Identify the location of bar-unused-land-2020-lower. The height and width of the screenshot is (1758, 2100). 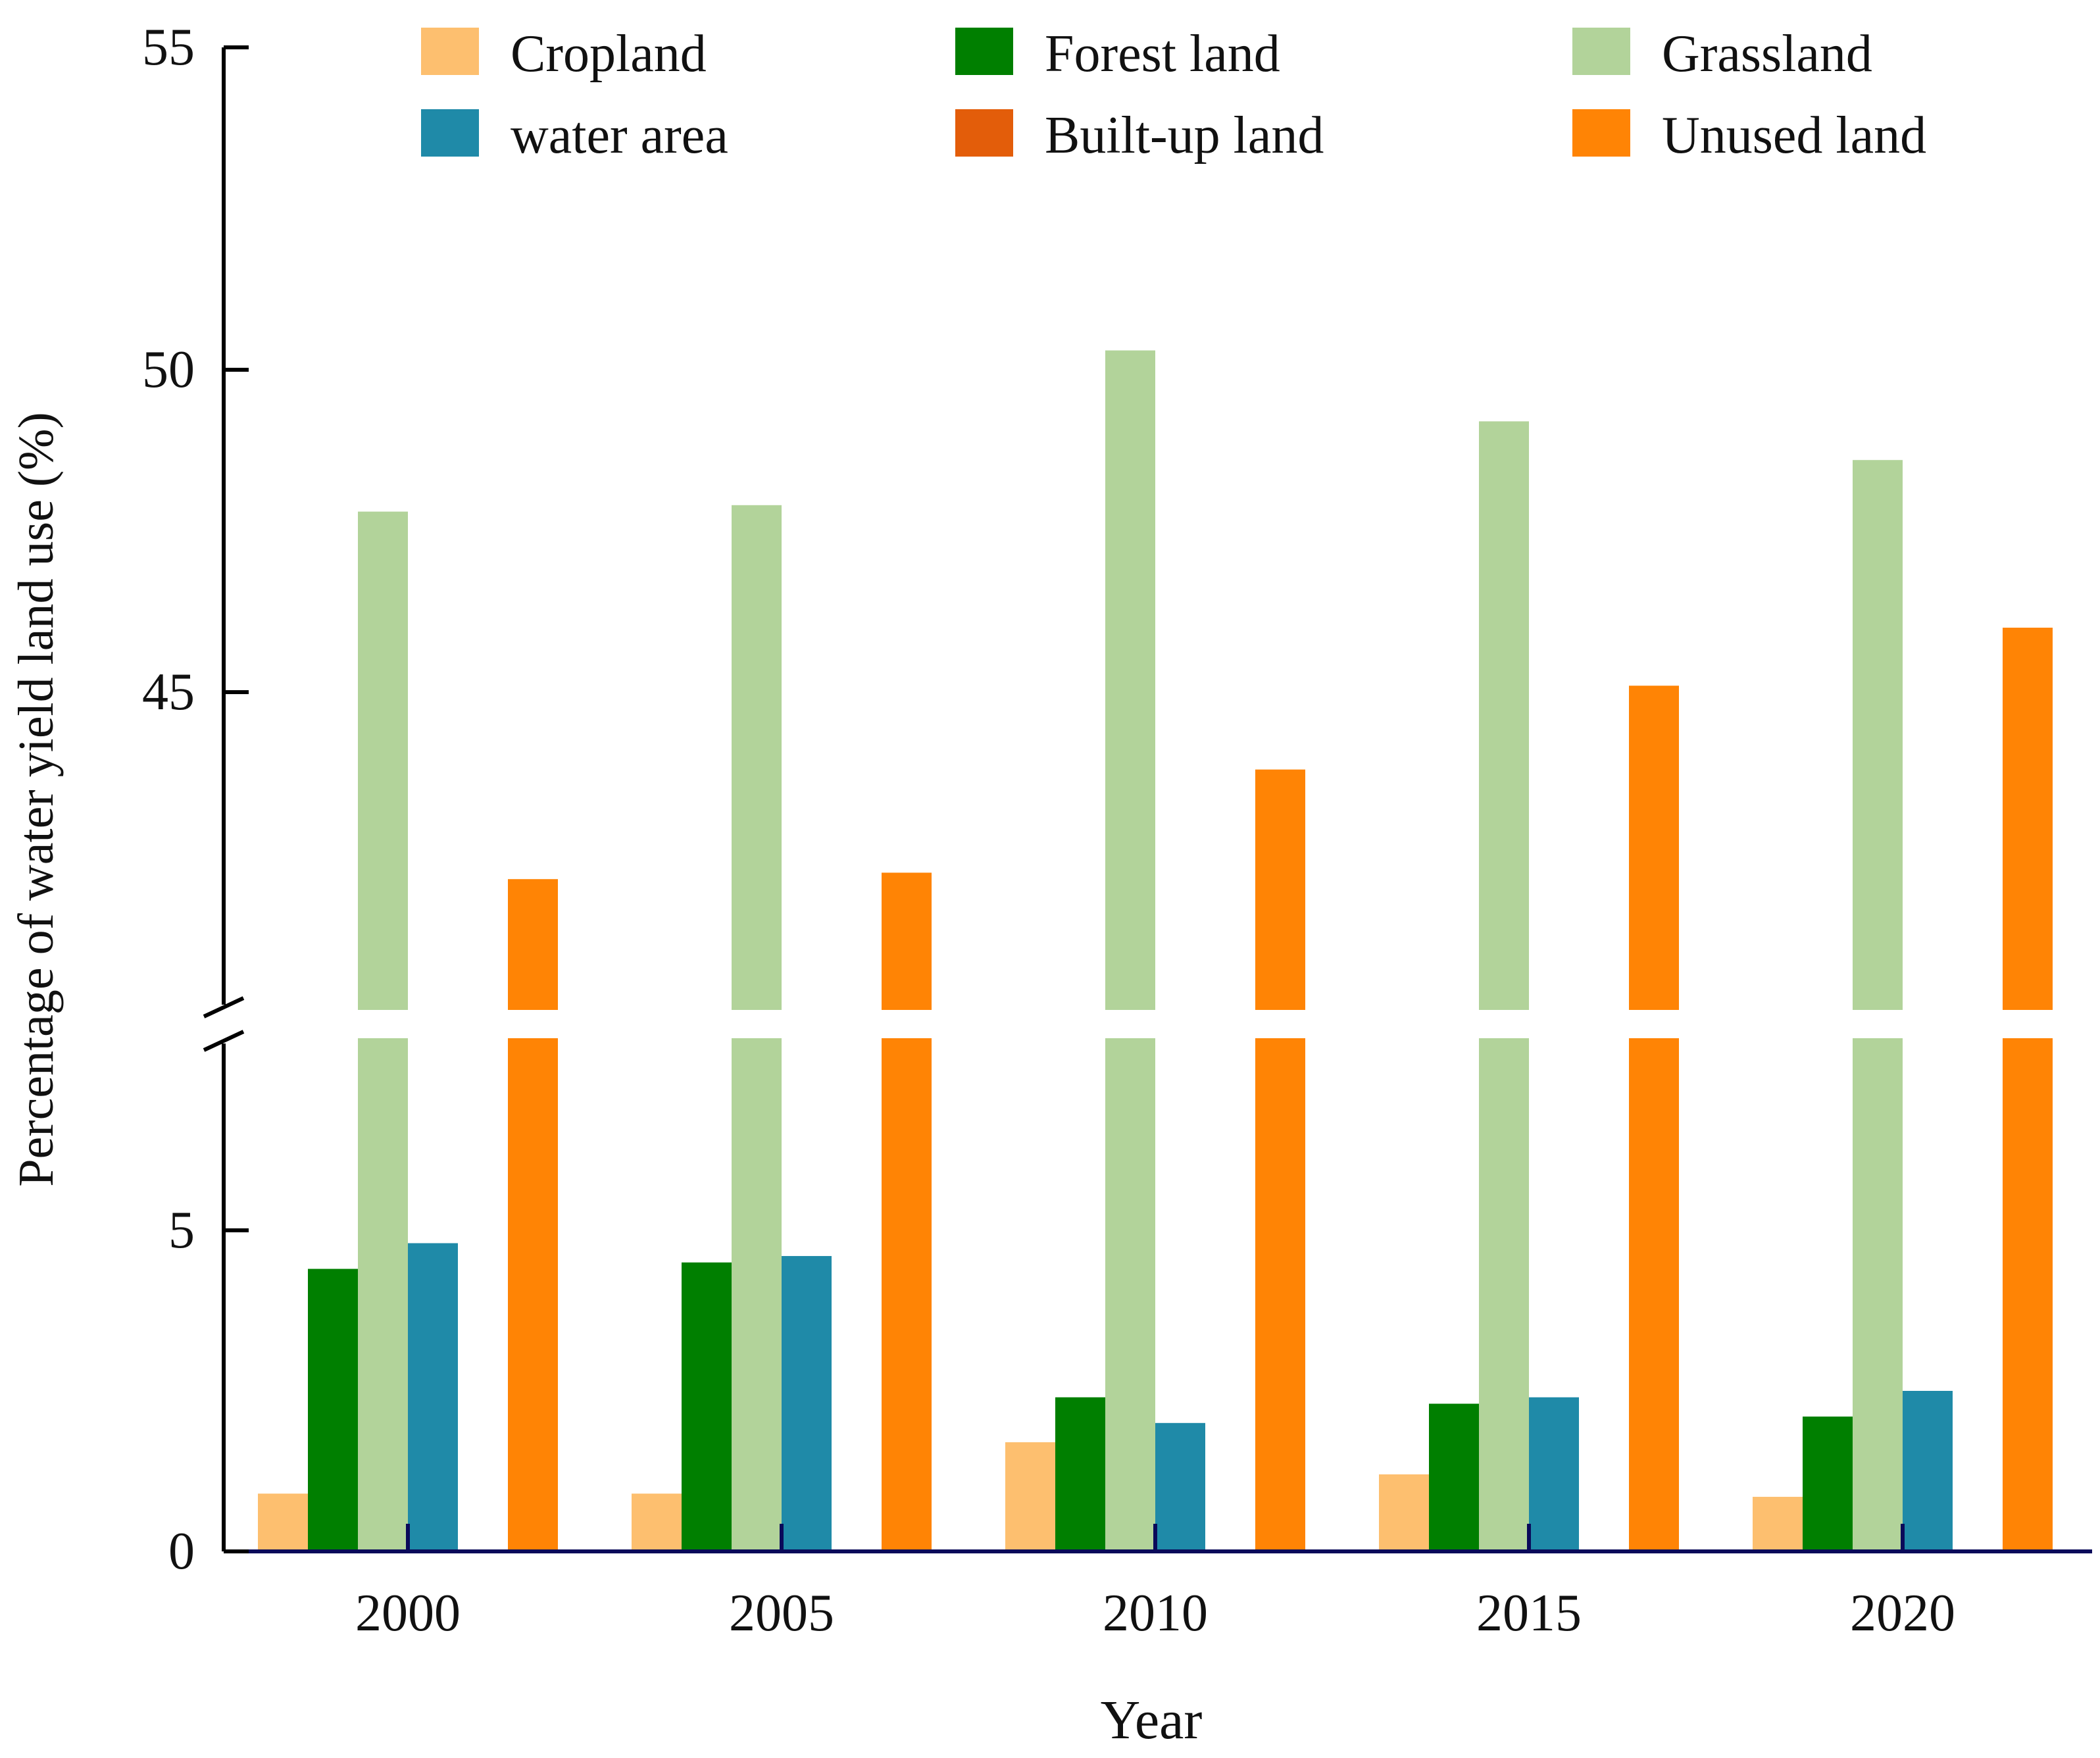
(2028, 1294).